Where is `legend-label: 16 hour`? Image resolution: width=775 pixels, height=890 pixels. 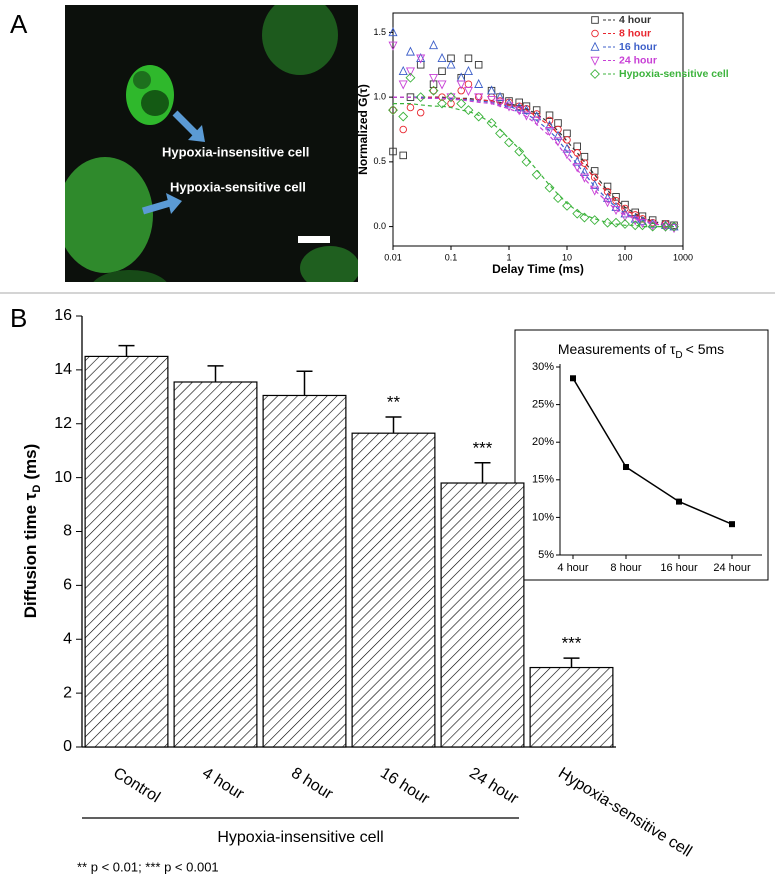 legend-label: 16 hour is located at coordinates (638, 47).